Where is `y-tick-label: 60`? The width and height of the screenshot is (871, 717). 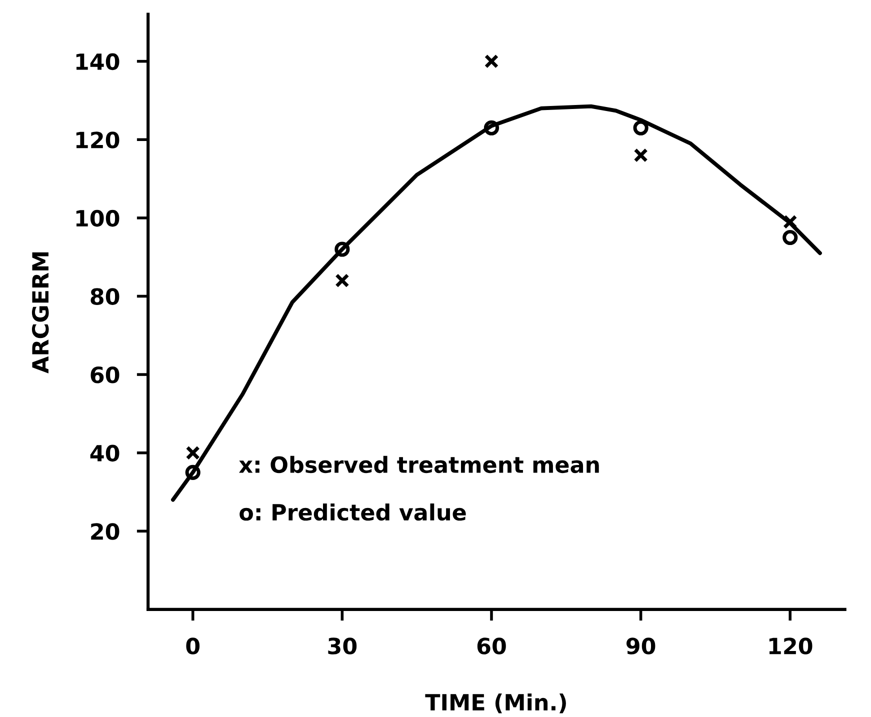 y-tick-label: 60 is located at coordinates (105, 375).